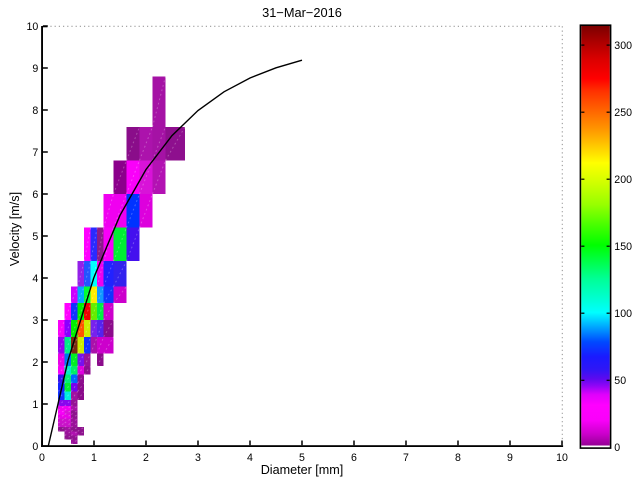 The height and width of the screenshot is (480, 640). What do you see at coordinates (15, 229) in the screenshot?
I see `svg-text: Velocity [m/s]` at bounding box center [15, 229].